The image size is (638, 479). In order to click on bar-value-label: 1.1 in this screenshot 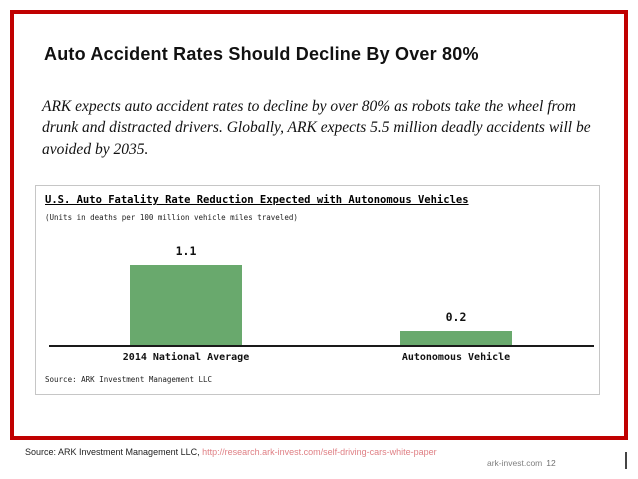, I will do `click(186, 251)`.